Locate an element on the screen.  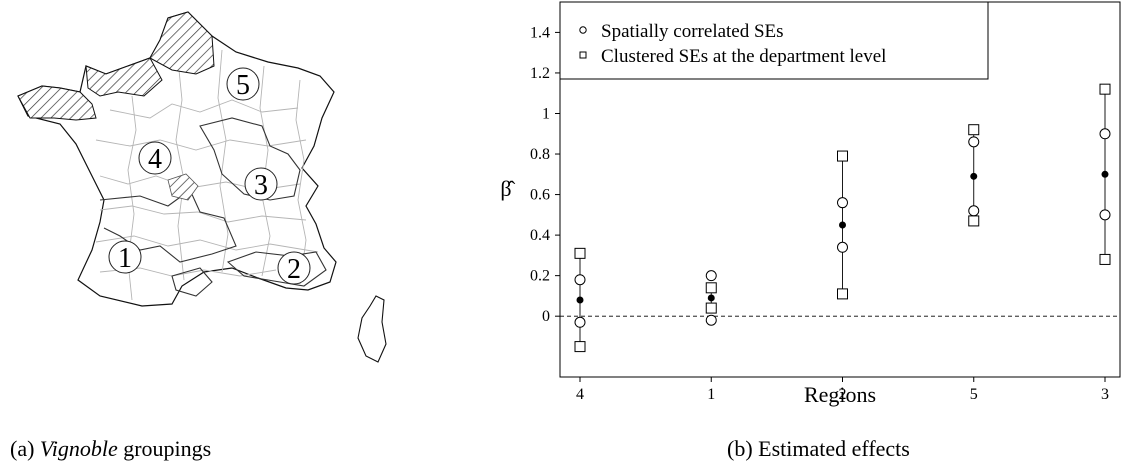
region-label-5: 5 is located at coordinates (243, 85).